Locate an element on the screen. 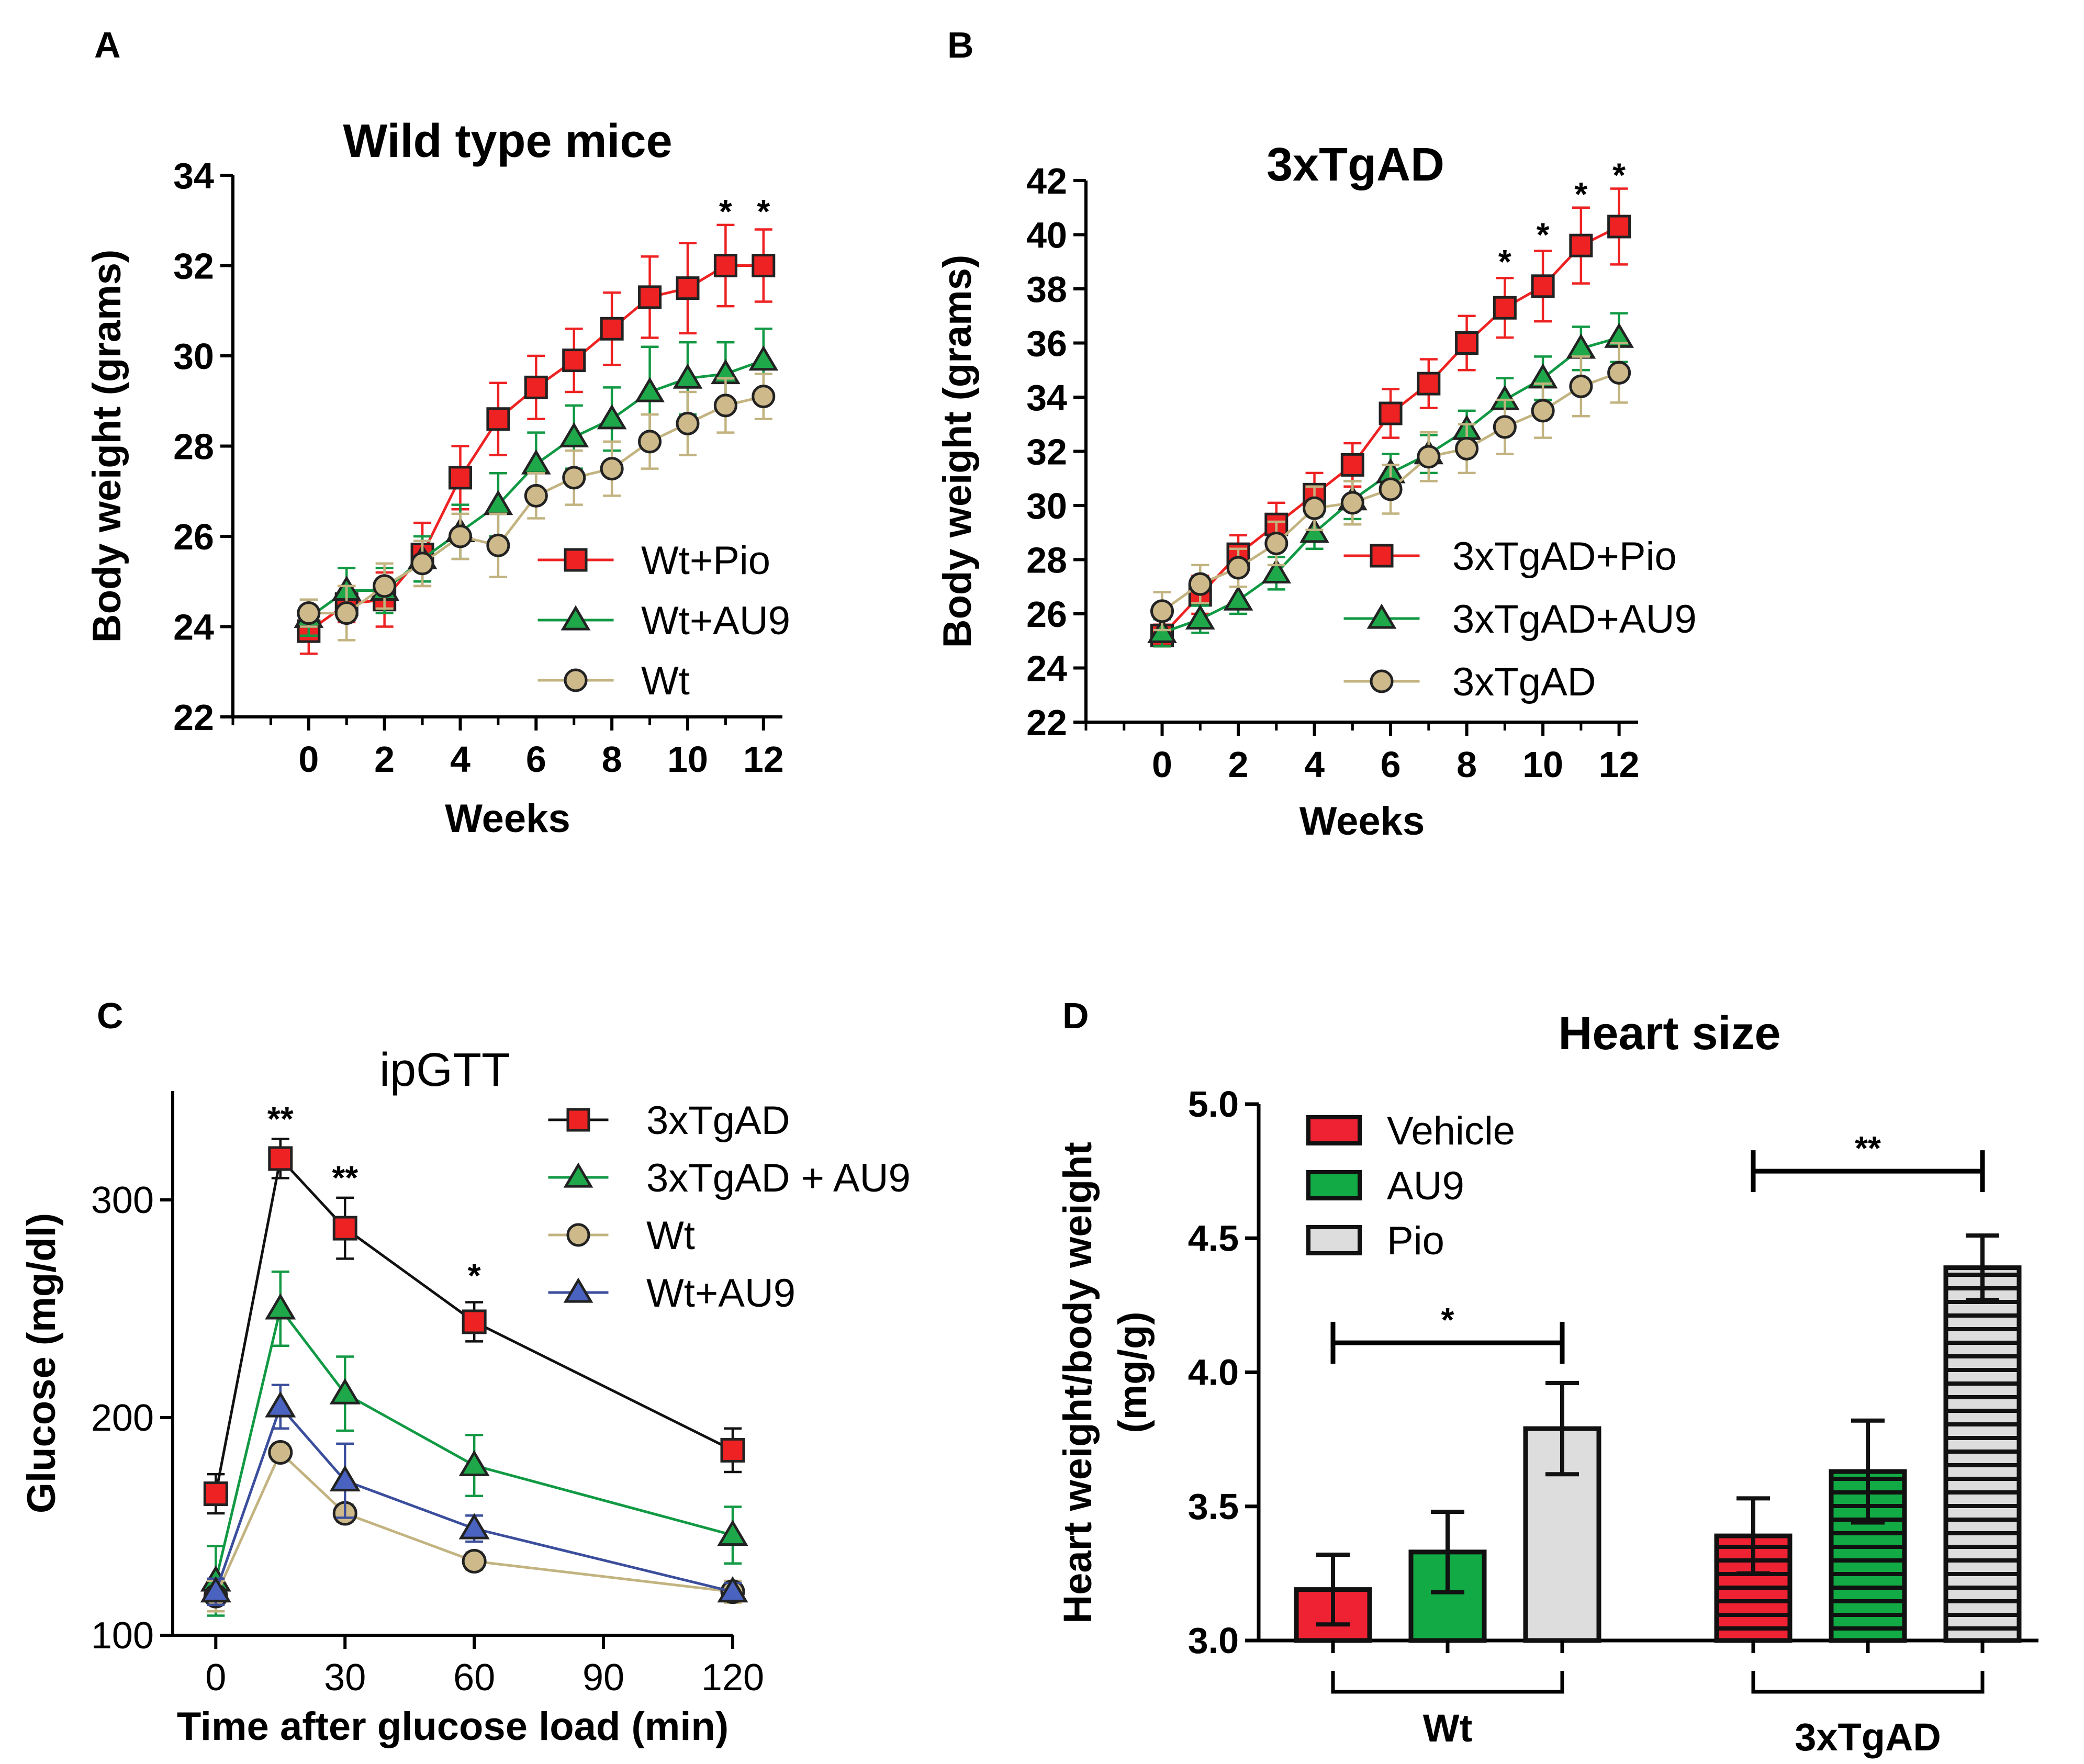  y-tick-label: 300 is located at coordinates (123, 1200).